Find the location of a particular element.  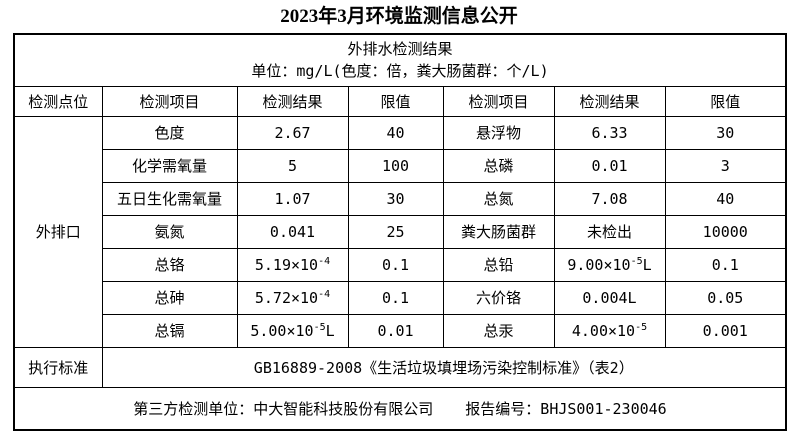

result-value: 5 is located at coordinates (292, 165).